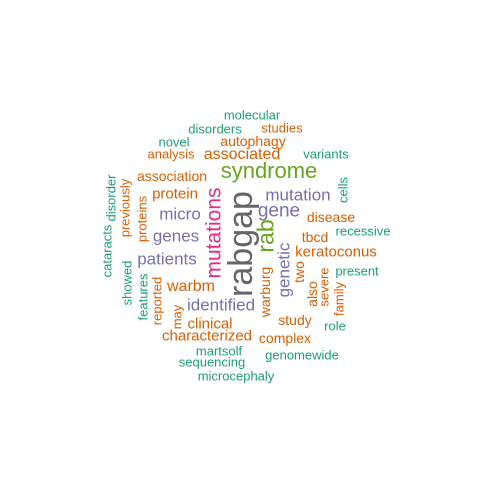 This screenshot has width=480, height=480. I want to click on word-sequencing: sequencing, so click(212, 362).